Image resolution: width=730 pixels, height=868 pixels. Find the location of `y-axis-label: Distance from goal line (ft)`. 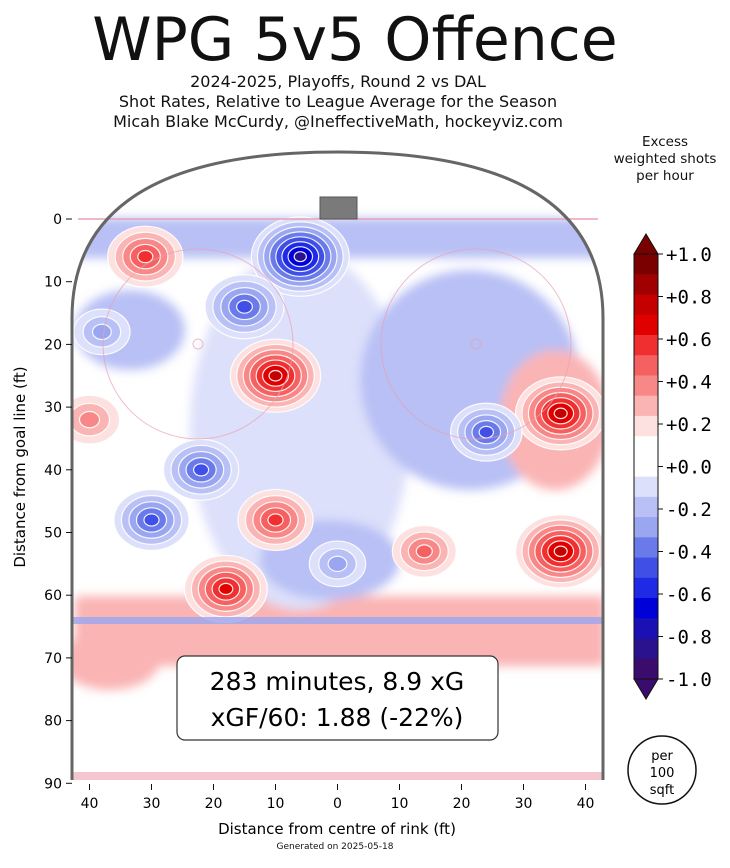

y-axis-label: Distance from goal line (ft) is located at coordinates (20, 466).